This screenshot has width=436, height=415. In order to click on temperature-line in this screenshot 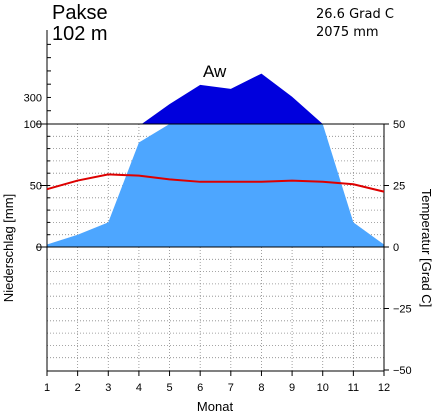, I will do `click(215, 183)`.